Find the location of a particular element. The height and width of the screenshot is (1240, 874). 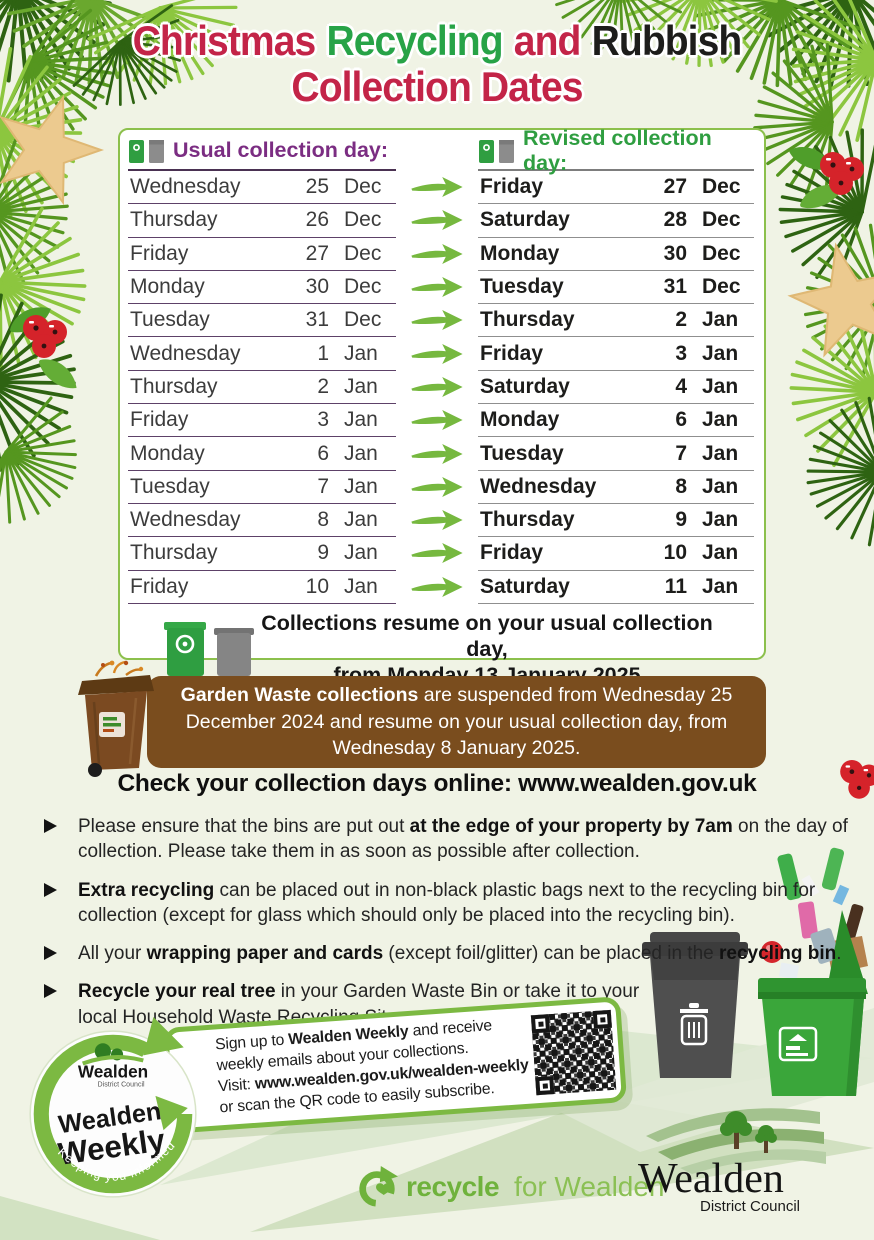

header-spacer is located at coordinates (437, 150).